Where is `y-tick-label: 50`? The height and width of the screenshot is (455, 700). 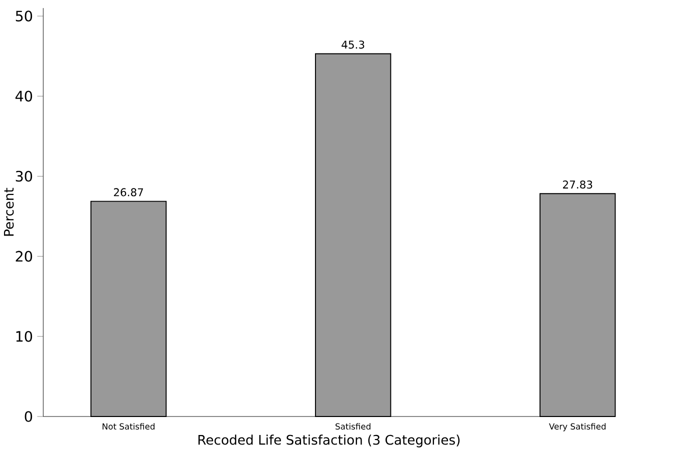
y-tick-label: 50 is located at coordinates (24, 16).